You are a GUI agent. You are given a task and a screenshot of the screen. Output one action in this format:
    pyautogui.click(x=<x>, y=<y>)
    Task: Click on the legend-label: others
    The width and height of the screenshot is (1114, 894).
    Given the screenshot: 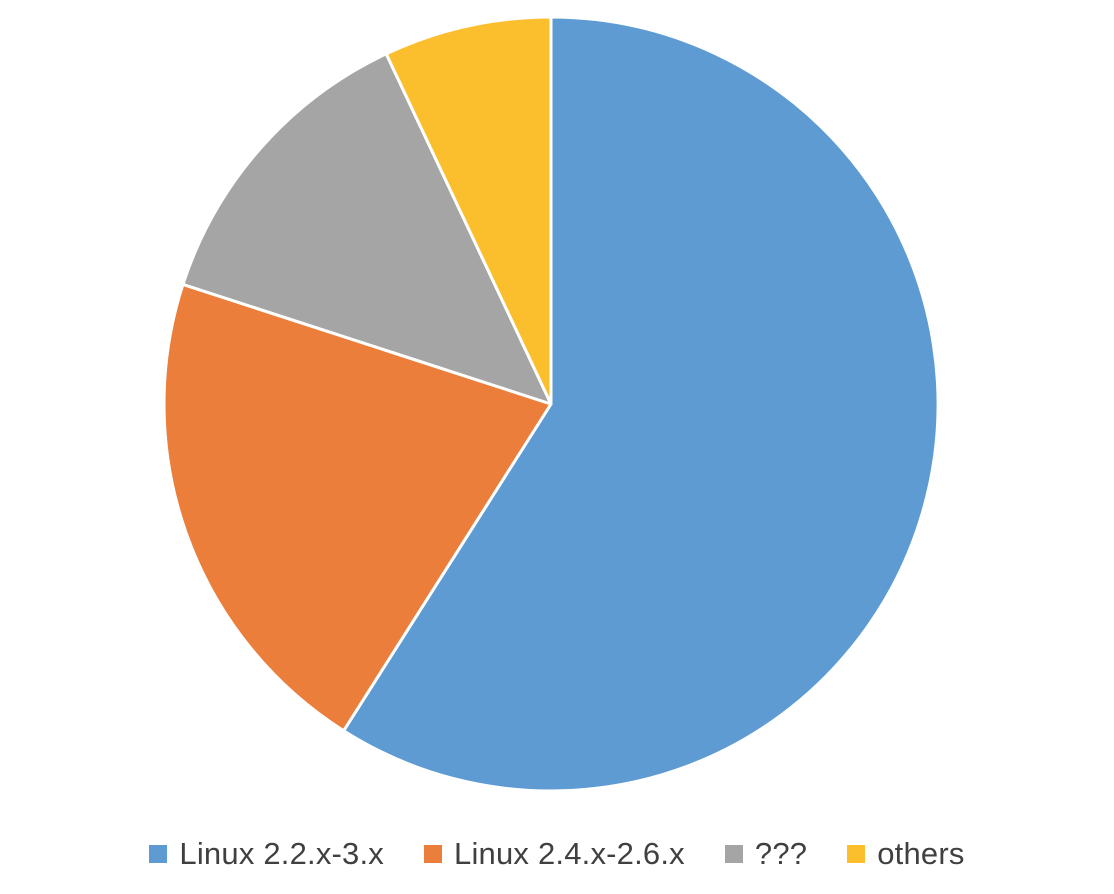 What is the action you would take?
    pyautogui.click(x=921, y=853)
    